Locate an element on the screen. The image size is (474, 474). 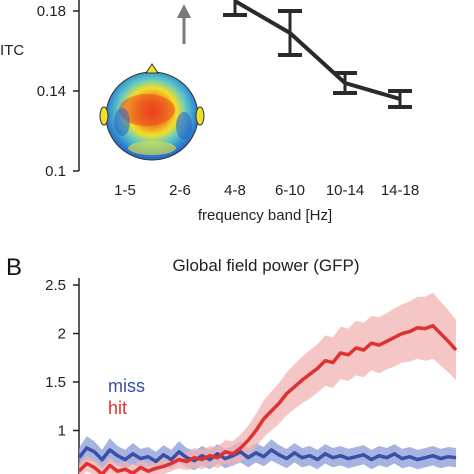
itc-x-tick-label: 4-8 is located at coordinates (235, 190).